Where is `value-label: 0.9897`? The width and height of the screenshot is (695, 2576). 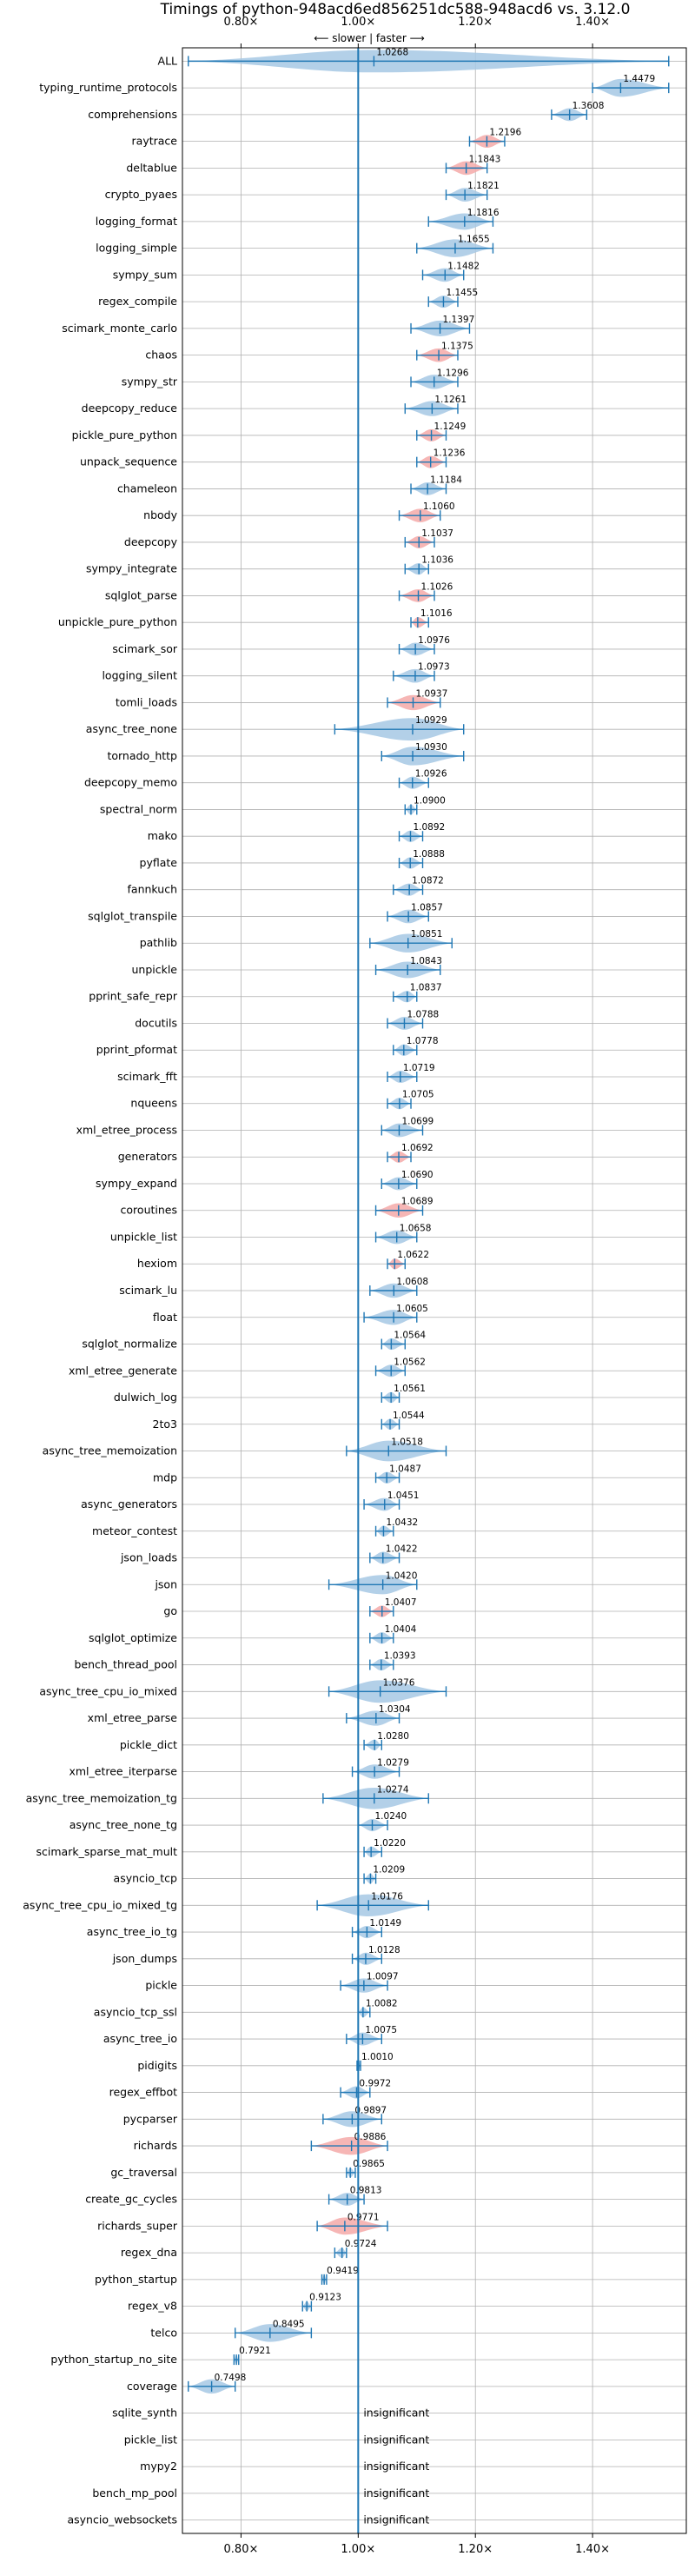
value-label: 0.9897 is located at coordinates (370, 2110).